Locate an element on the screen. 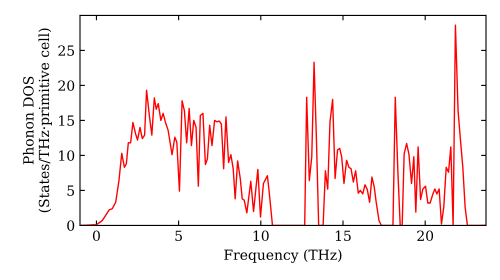 The image size is (500, 280). x-tick-label: 10 is located at coordinates (261, 236).